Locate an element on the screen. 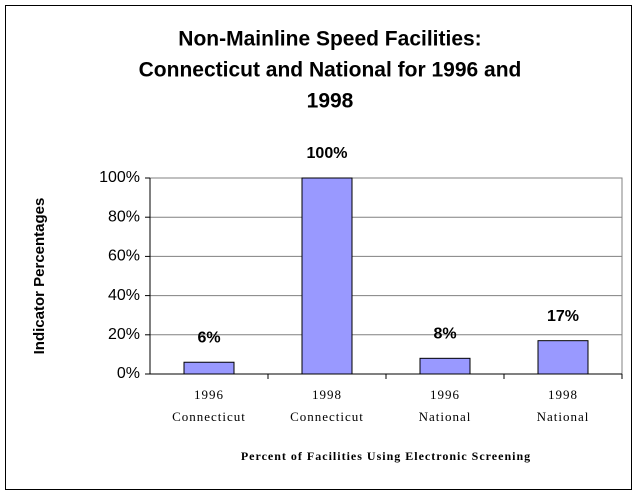  chart-title: 1998 is located at coordinates (330, 101).